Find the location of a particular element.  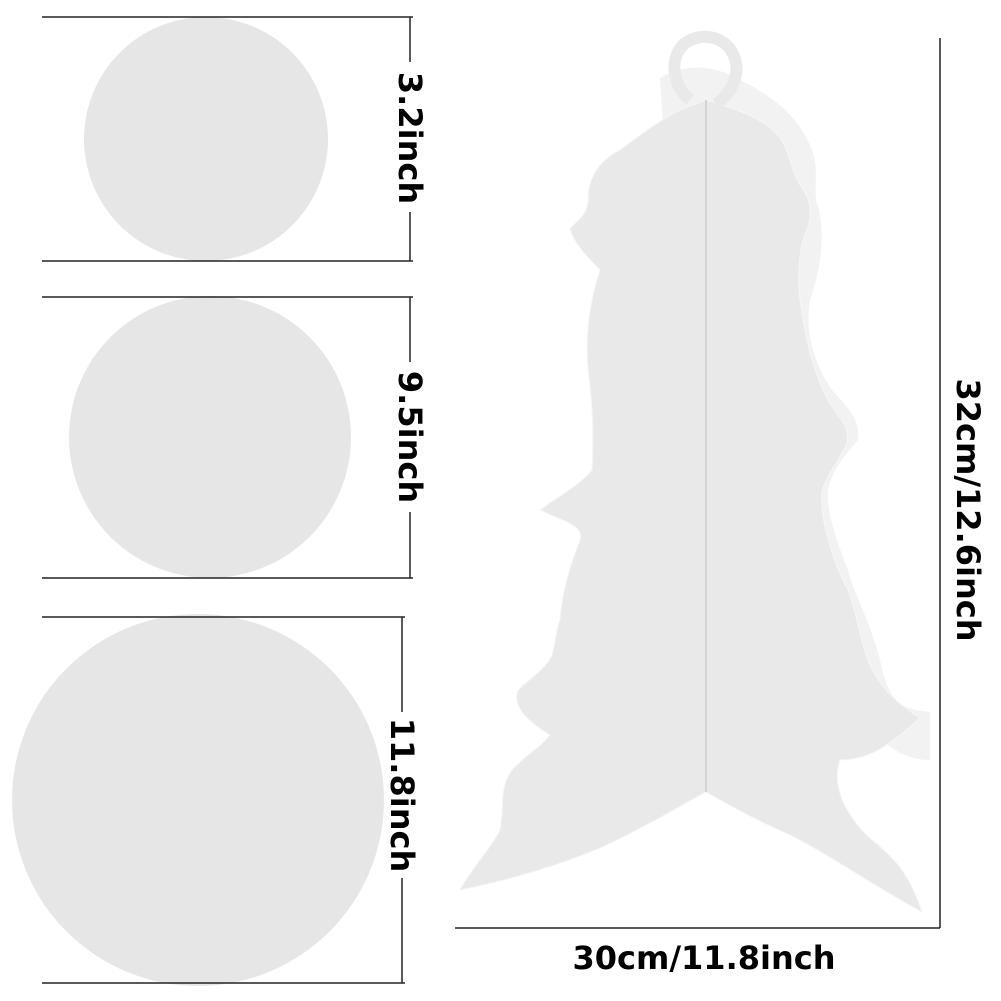

medium-disc-group is located at coordinates (227, 437).